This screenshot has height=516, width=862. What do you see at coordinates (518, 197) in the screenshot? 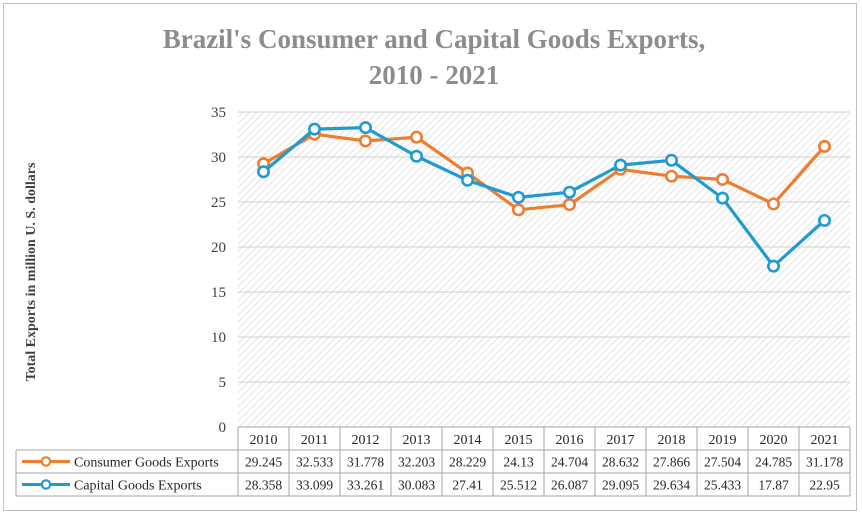
I see `point-capital-goods-exports-2015` at bounding box center [518, 197].